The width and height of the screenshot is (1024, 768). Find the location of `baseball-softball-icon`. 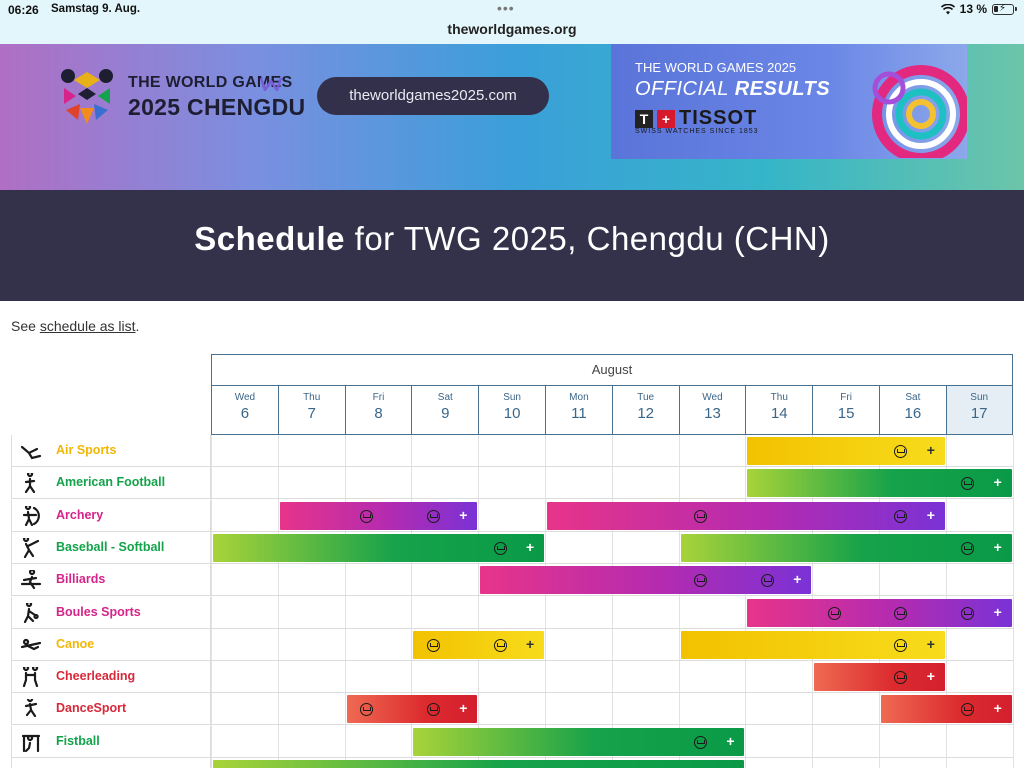

baseball-softball-icon is located at coordinates (31, 547).